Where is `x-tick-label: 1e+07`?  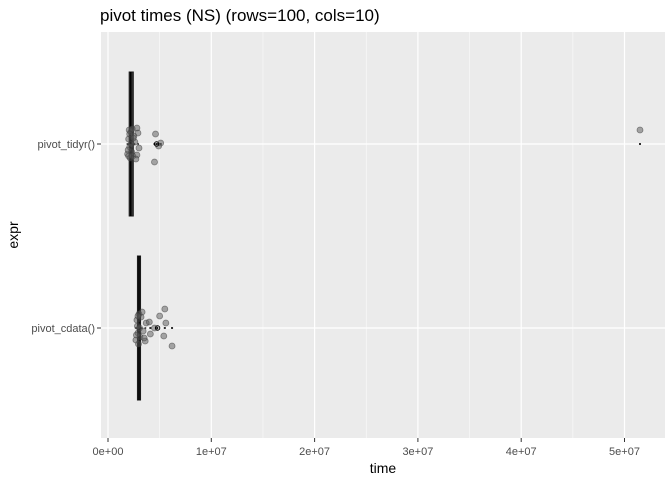 x-tick-label: 1e+07 is located at coordinates (211, 452).